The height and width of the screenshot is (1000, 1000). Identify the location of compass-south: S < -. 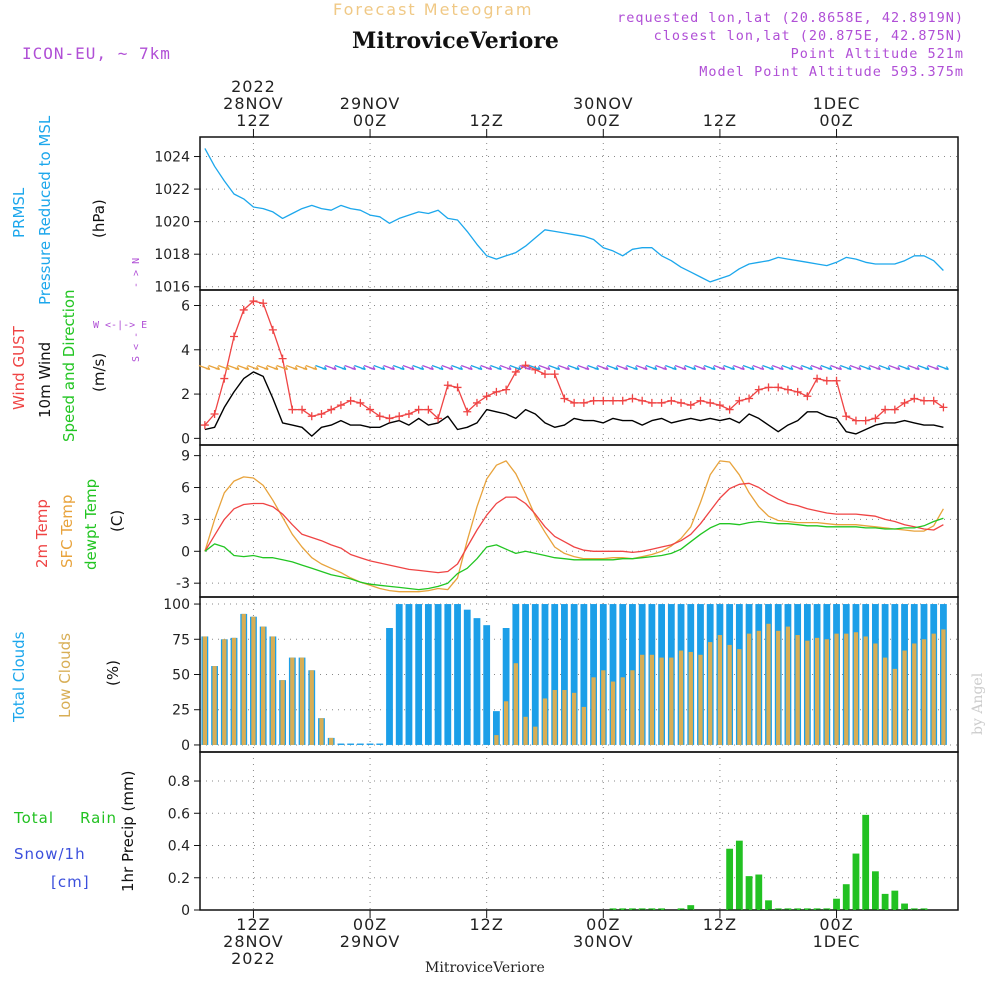
(136, 346).